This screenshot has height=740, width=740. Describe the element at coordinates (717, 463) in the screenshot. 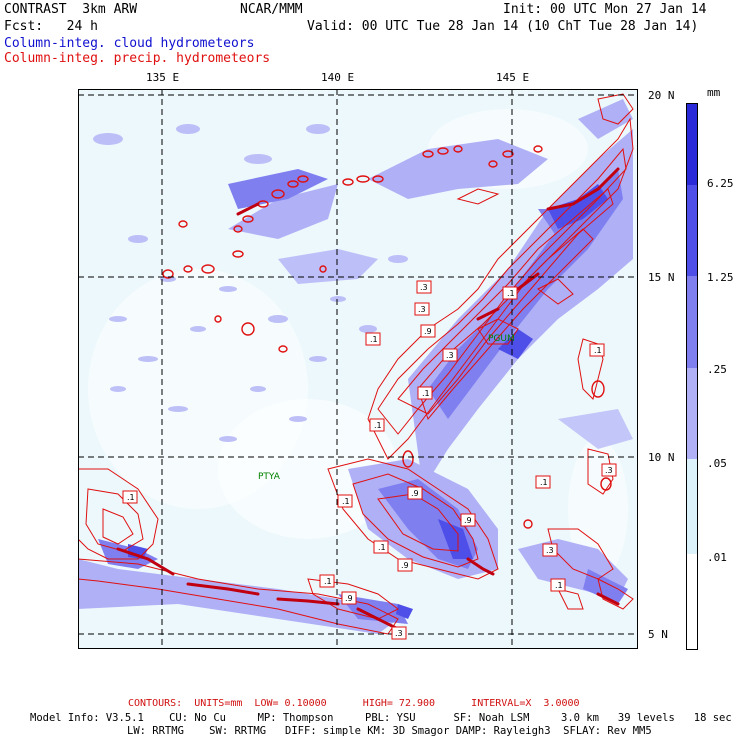

I see `legend-level: .05` at that location.